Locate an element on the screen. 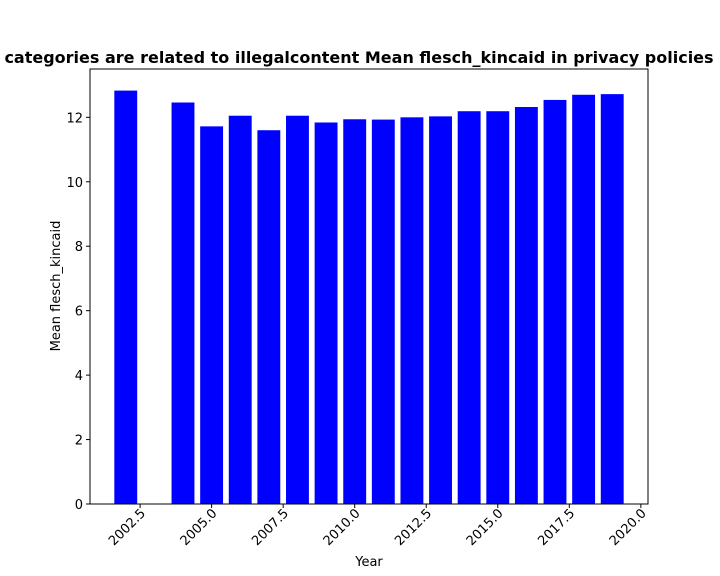 This screenshot has height=576, width=720. y-tick-label: 2 is located at coordinates (79, 441).